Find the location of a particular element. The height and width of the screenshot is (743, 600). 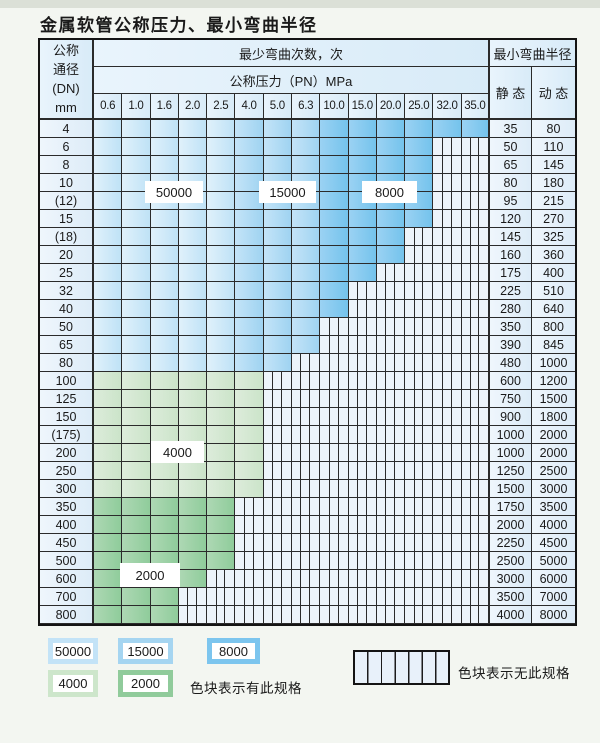

static-cell: 2500 is located at coordinates (511, 561).